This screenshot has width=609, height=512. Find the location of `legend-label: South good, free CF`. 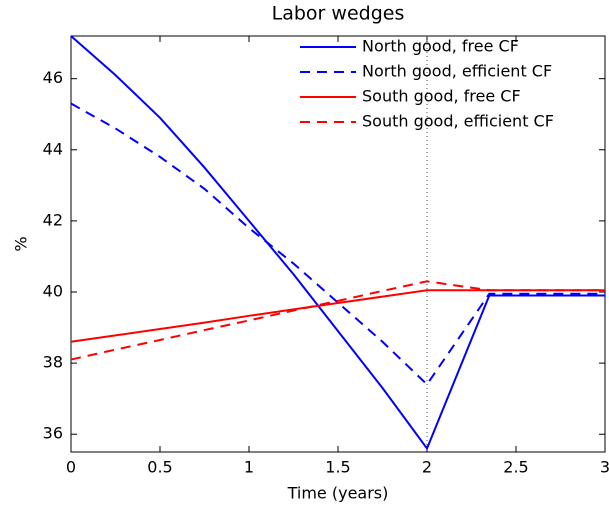

legend-label: South good, free CF is located at coordinates (441, 96).